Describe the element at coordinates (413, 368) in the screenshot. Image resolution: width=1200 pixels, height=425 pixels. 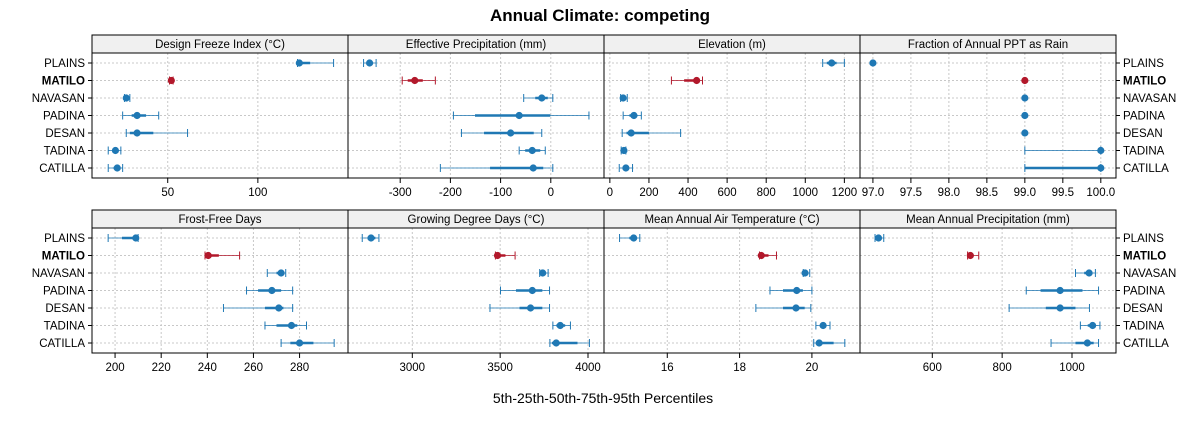
I see `x-tick-label: 3000` at that location.